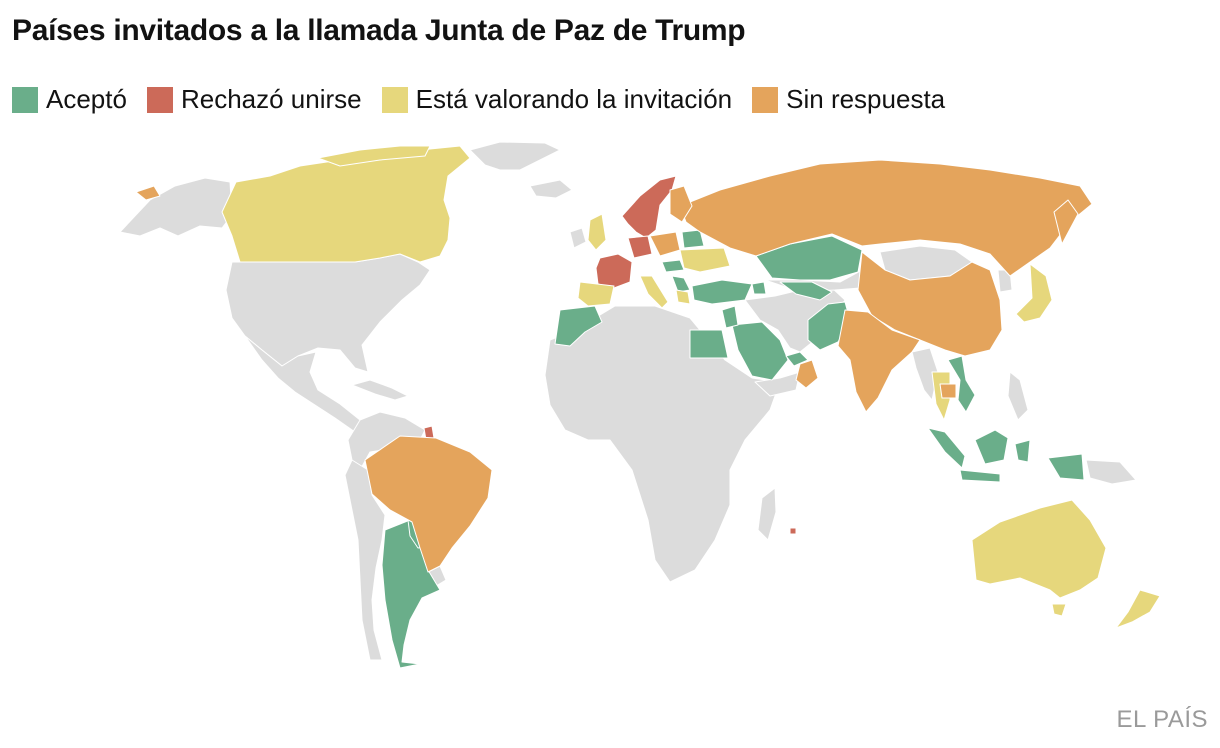 This screenshot has height=748, width=1220. I want to click on iceland-shape, so click(551, 189).